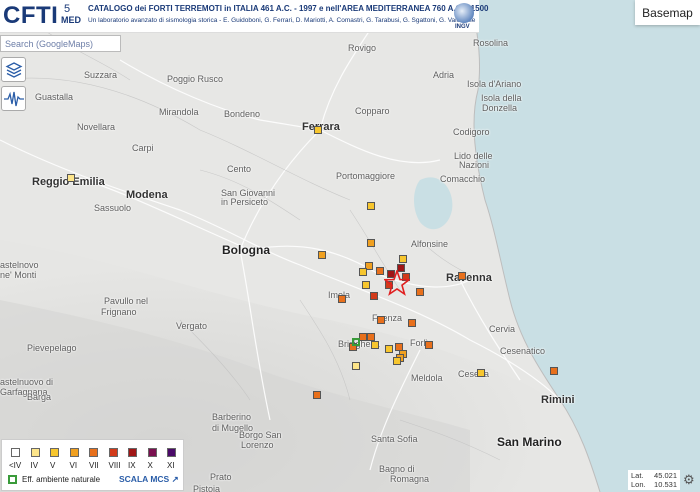 This screenshot has height=492, width=700. Describe the element at coordinates (469, 278) in the screenshot. I see `place-label: Ravenna` at that location.